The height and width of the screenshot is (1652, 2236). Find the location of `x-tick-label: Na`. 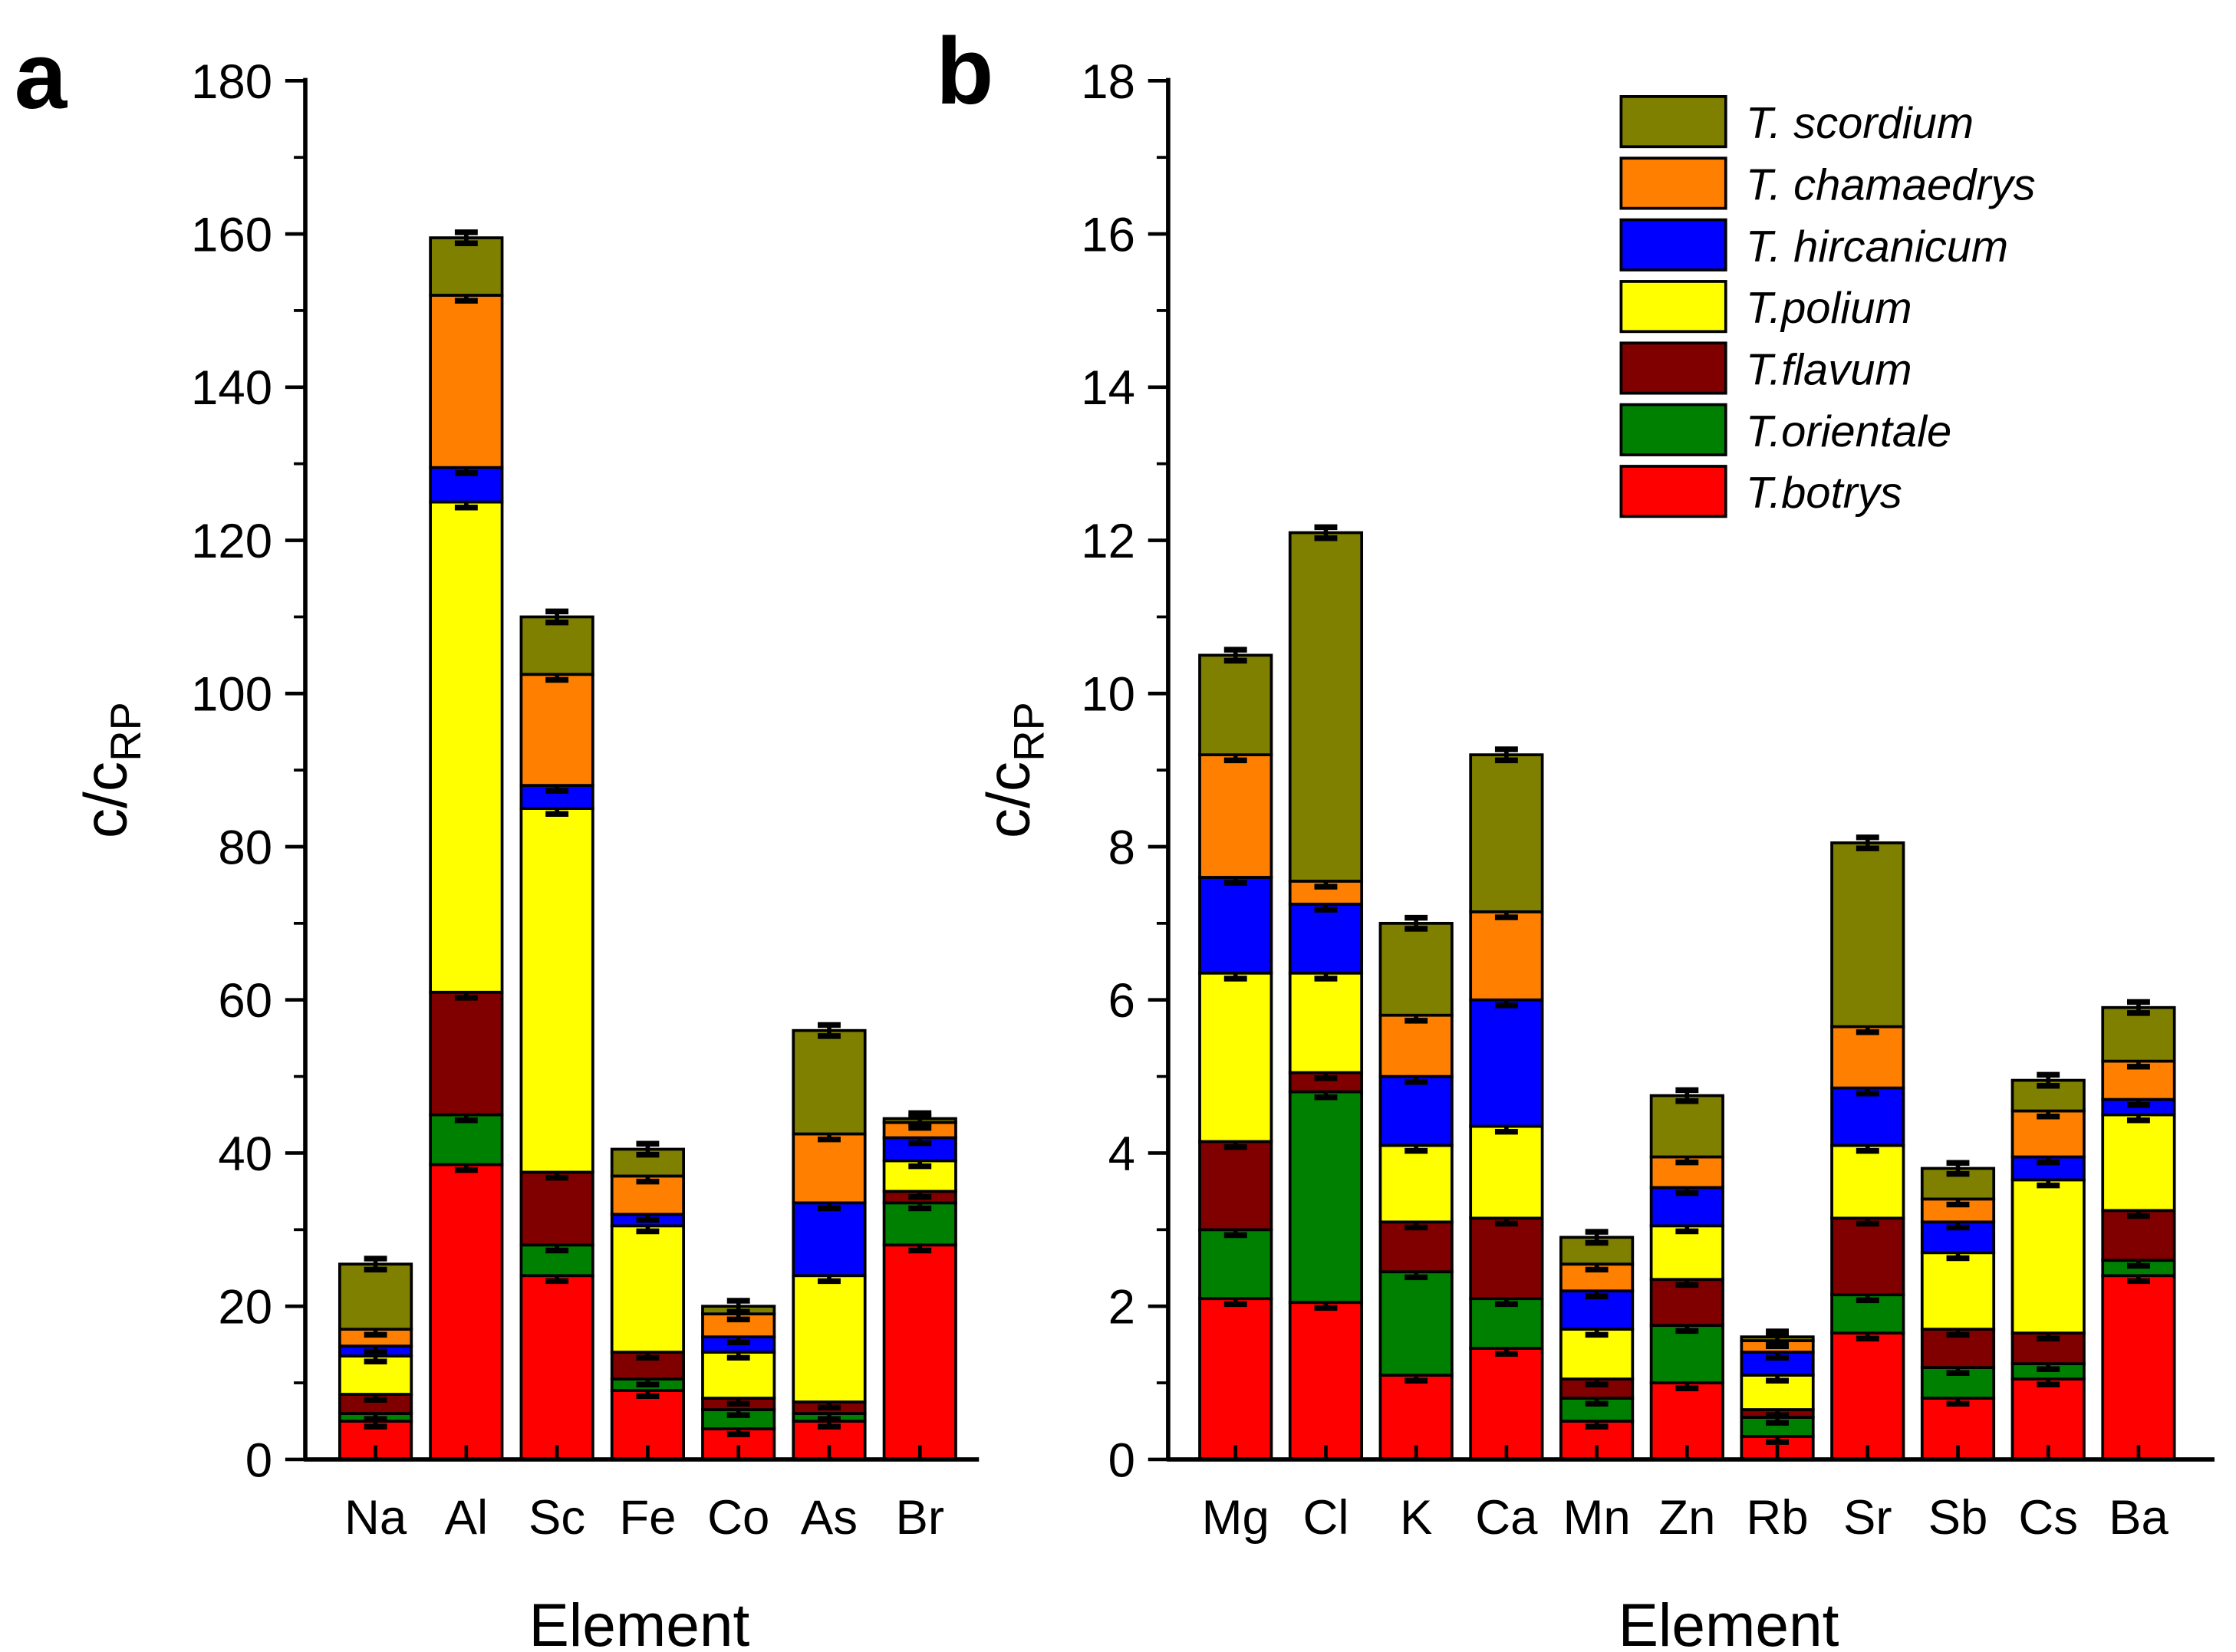

x-tick-label: Na is located at coordinates (375, 1517).